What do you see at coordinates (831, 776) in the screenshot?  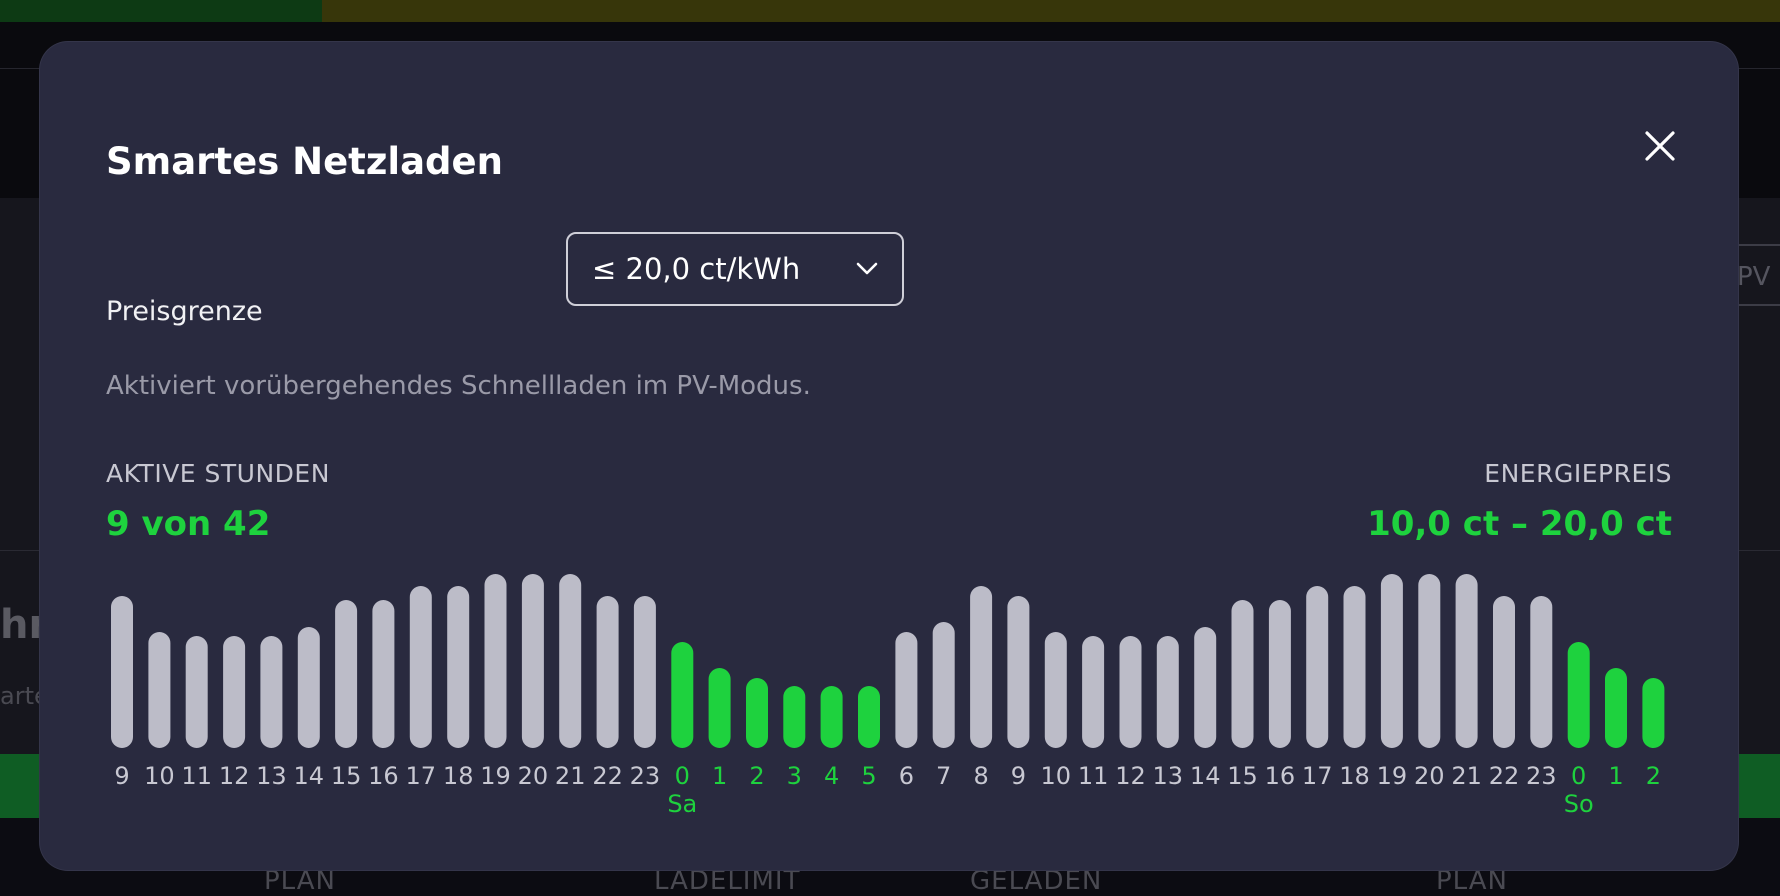 I see `hour-tick-label: 4` at bounding box center [831, 776].